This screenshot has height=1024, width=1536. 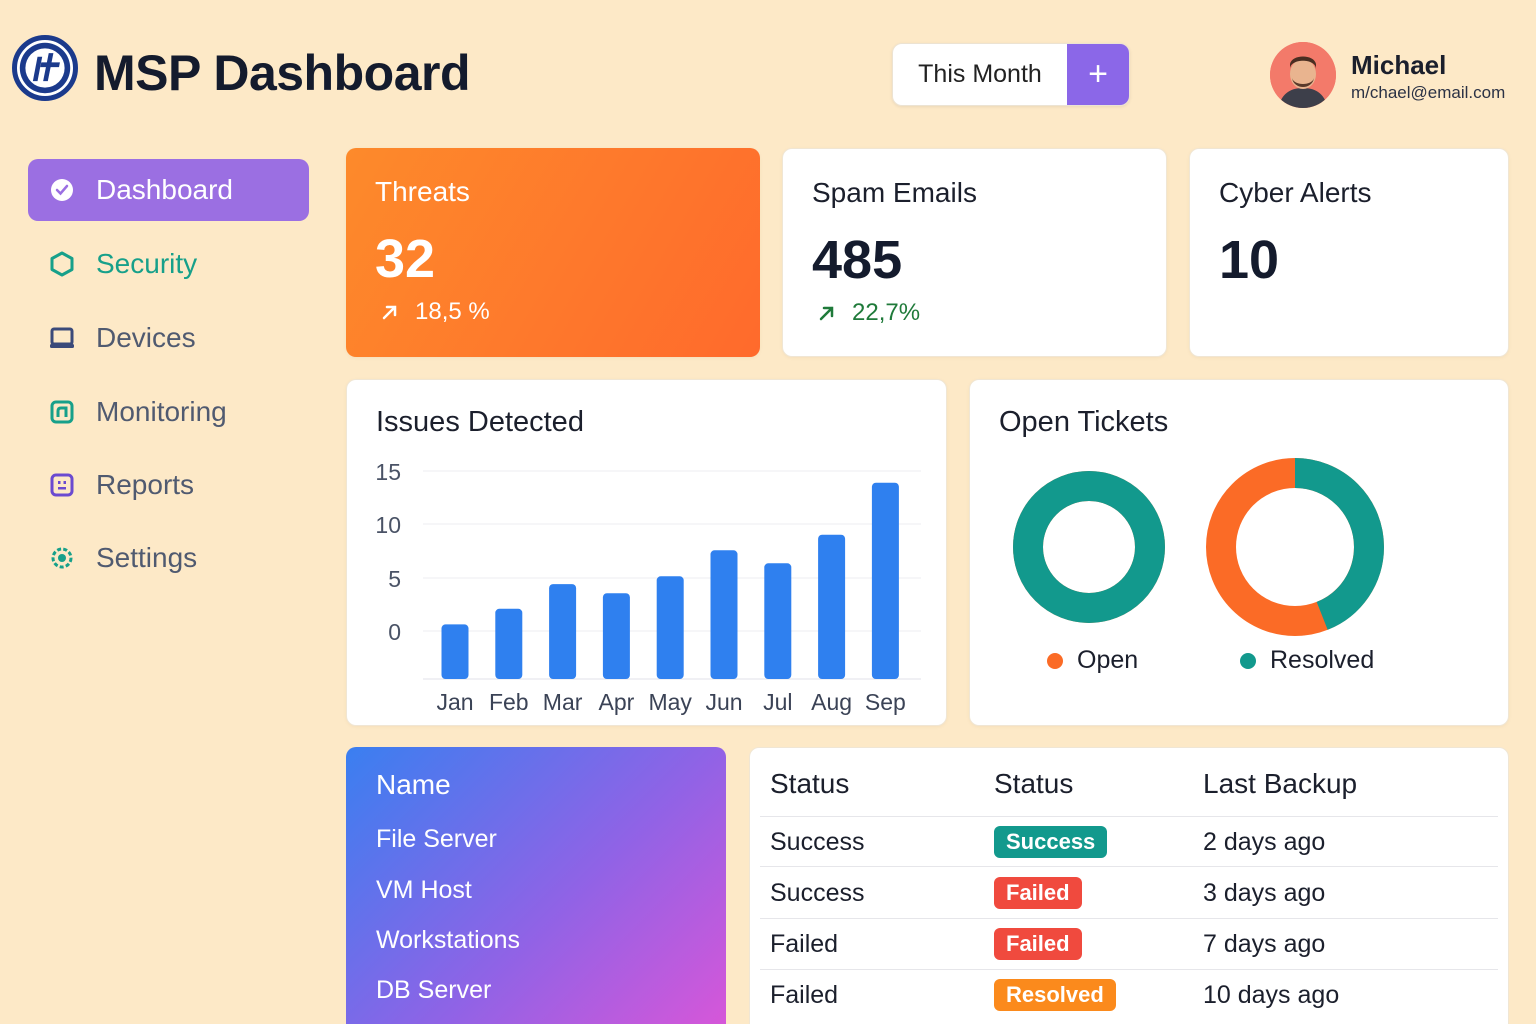 What do you see at coordinates (1249, 260) in the screenshot?
I see `card-value: 10` at bounding box center [1249, 260].